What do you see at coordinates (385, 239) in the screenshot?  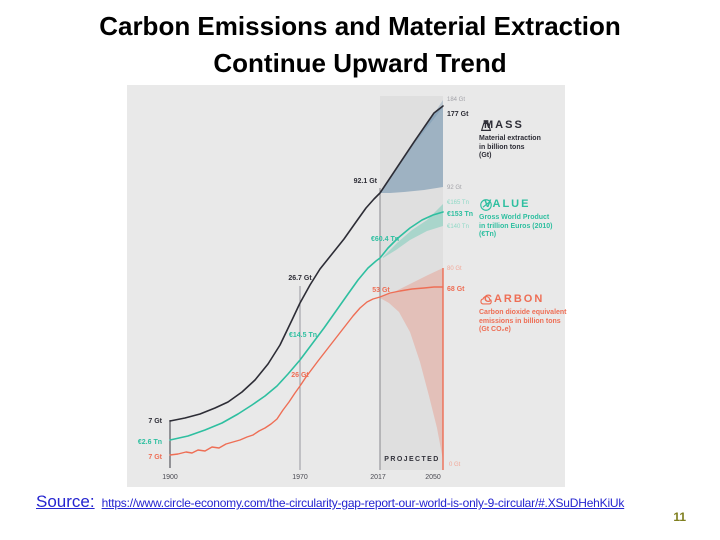 I see `label-value-2017: €60.4 Tn` at bounding box center [385, 239].